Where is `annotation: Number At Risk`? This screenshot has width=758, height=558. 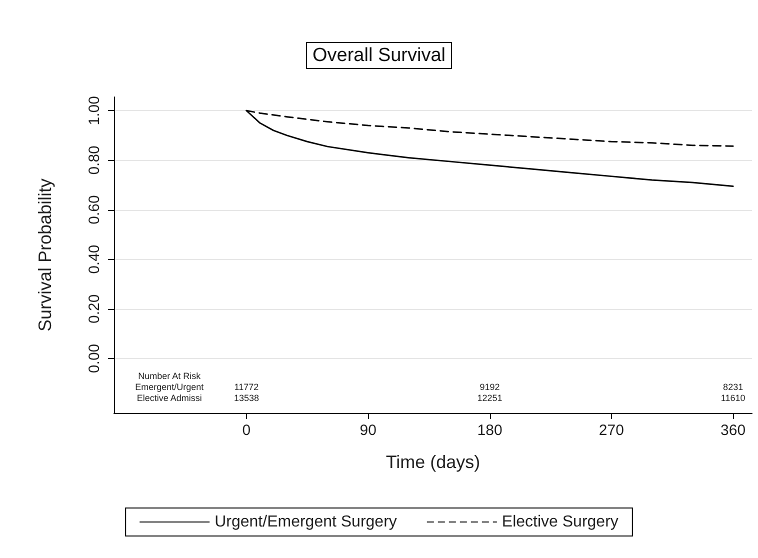
annotation: Number At Risk is located at coordinates (170, 375).